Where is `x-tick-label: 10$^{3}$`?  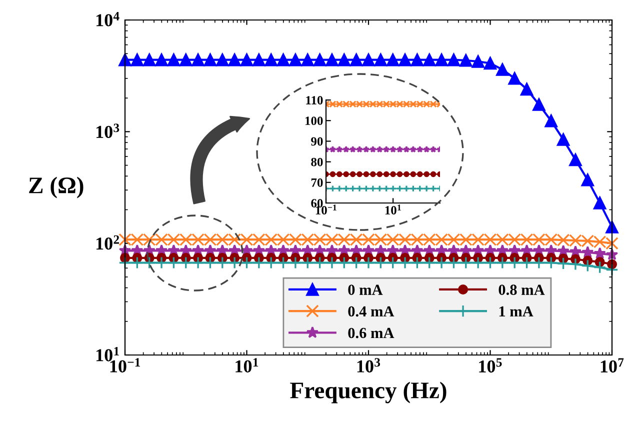 x-tick-label: 10$^{3}$ is located at coordinates (368, 365).